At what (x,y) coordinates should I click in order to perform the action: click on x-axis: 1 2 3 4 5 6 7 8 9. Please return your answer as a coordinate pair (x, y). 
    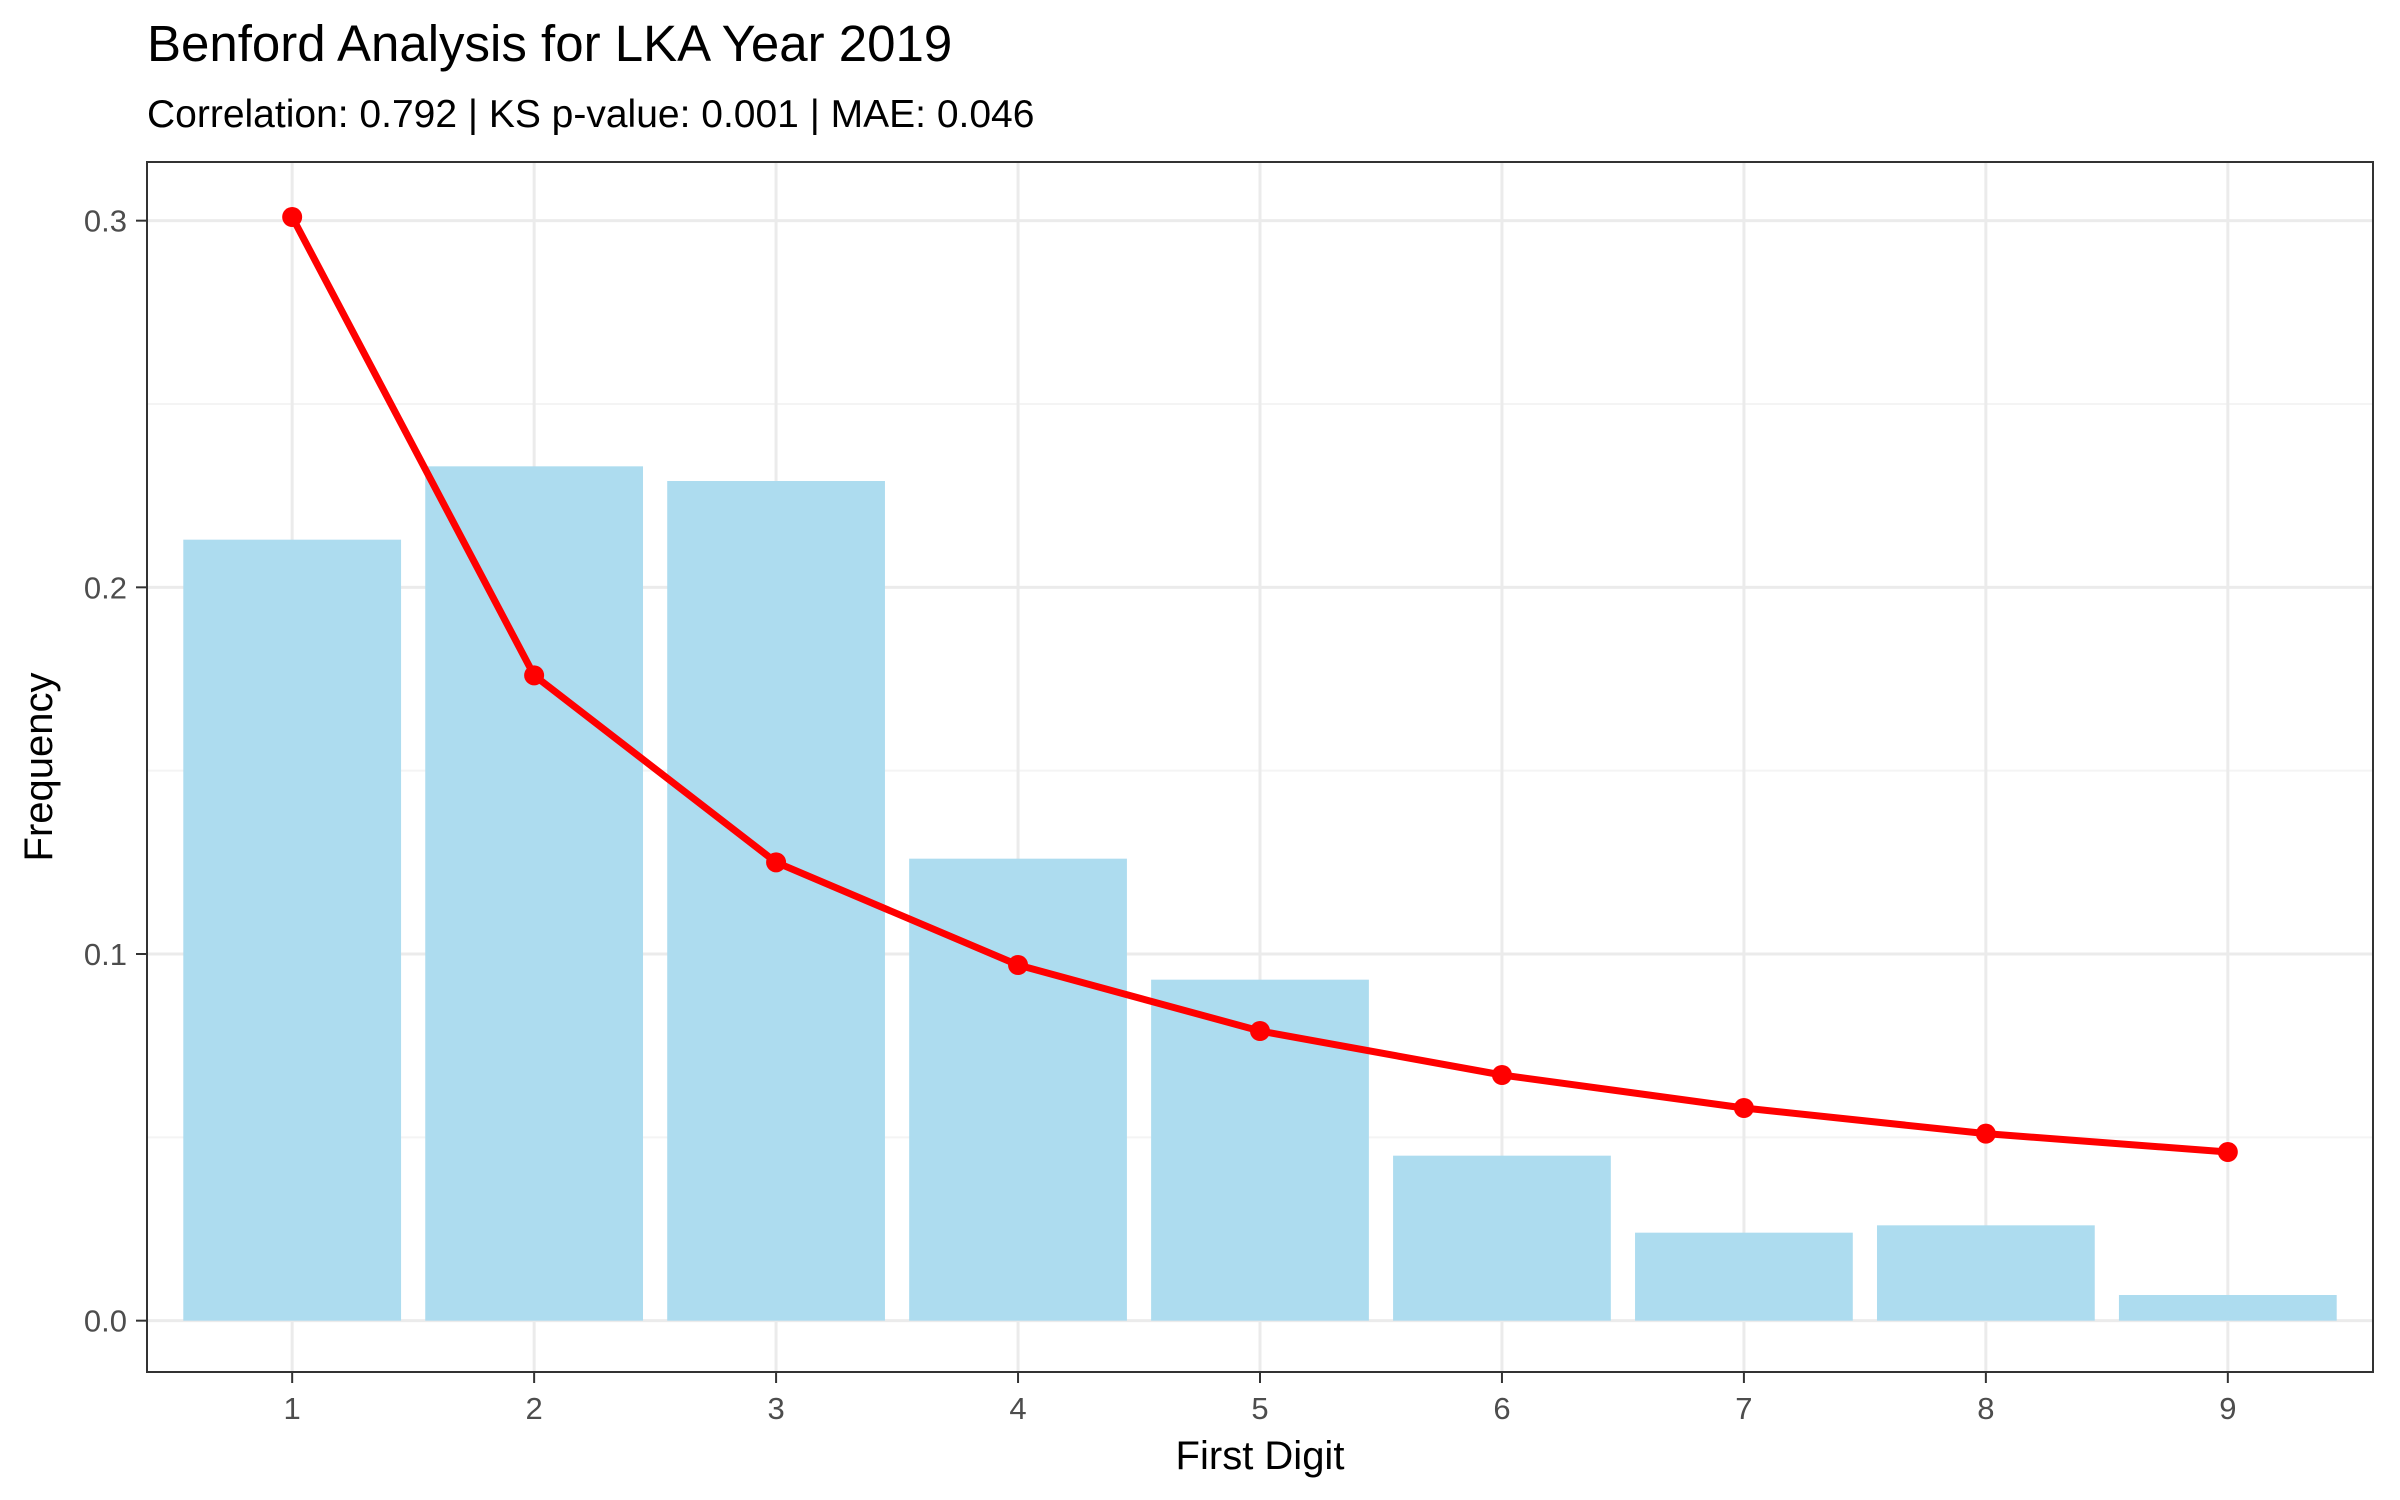
    Looking at the image, I should click on (1260, 1399).